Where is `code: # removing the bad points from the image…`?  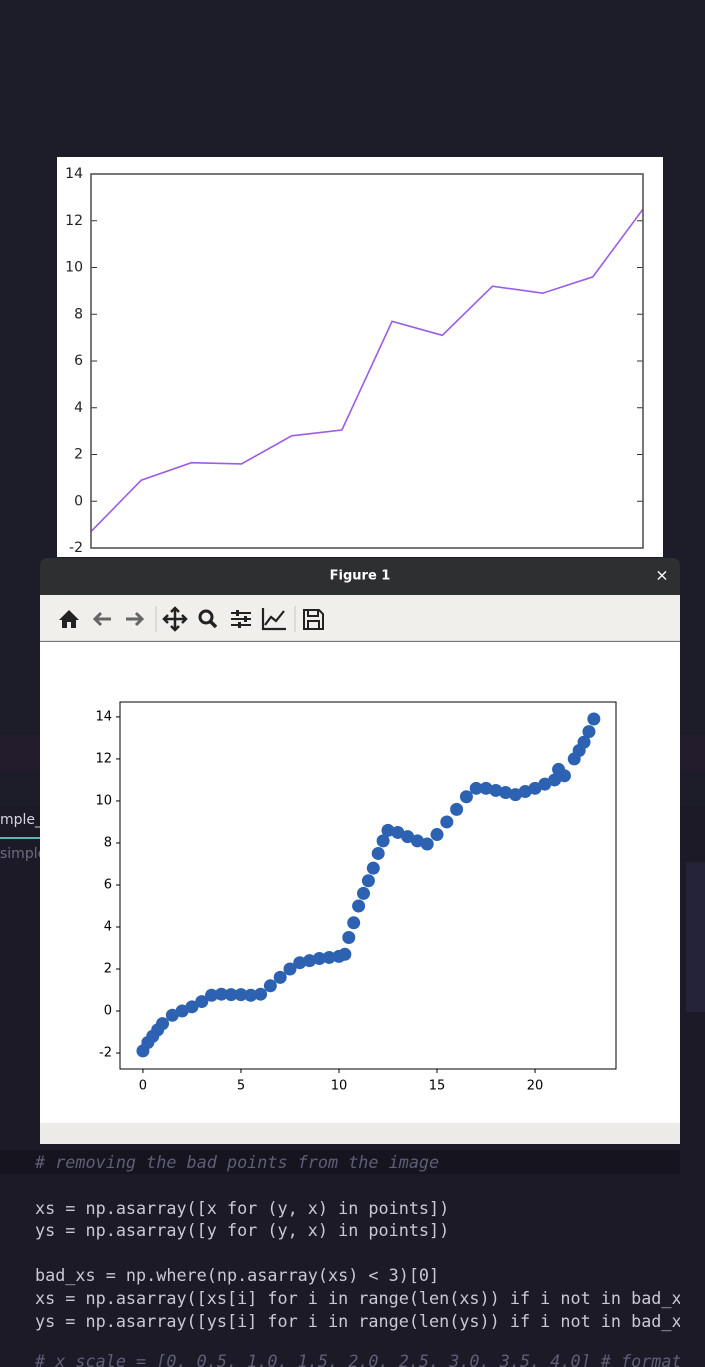
code: # removing the bad points from the image… is located at coordinates (358, 1259).